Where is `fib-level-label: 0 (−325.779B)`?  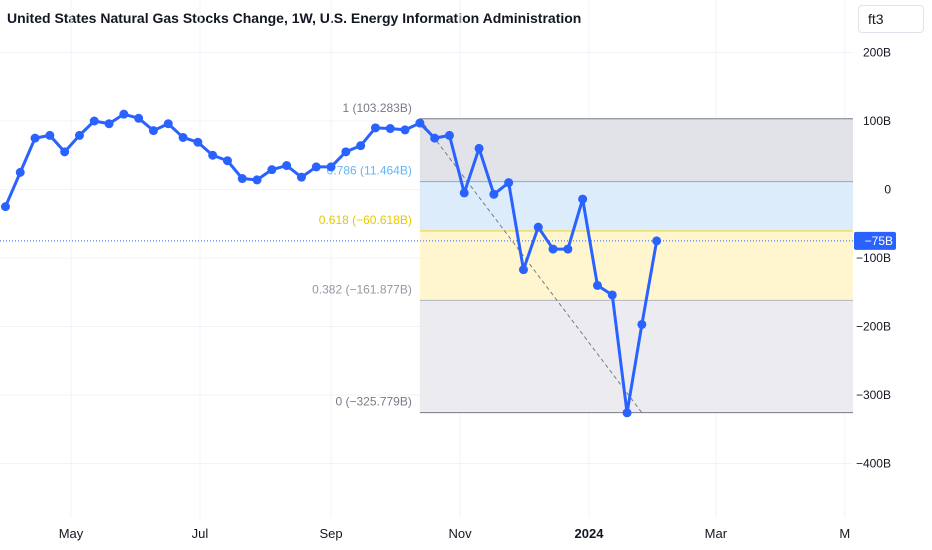 fib-level-label: 0 (−325.779B) is located at coordinates (373, 402).